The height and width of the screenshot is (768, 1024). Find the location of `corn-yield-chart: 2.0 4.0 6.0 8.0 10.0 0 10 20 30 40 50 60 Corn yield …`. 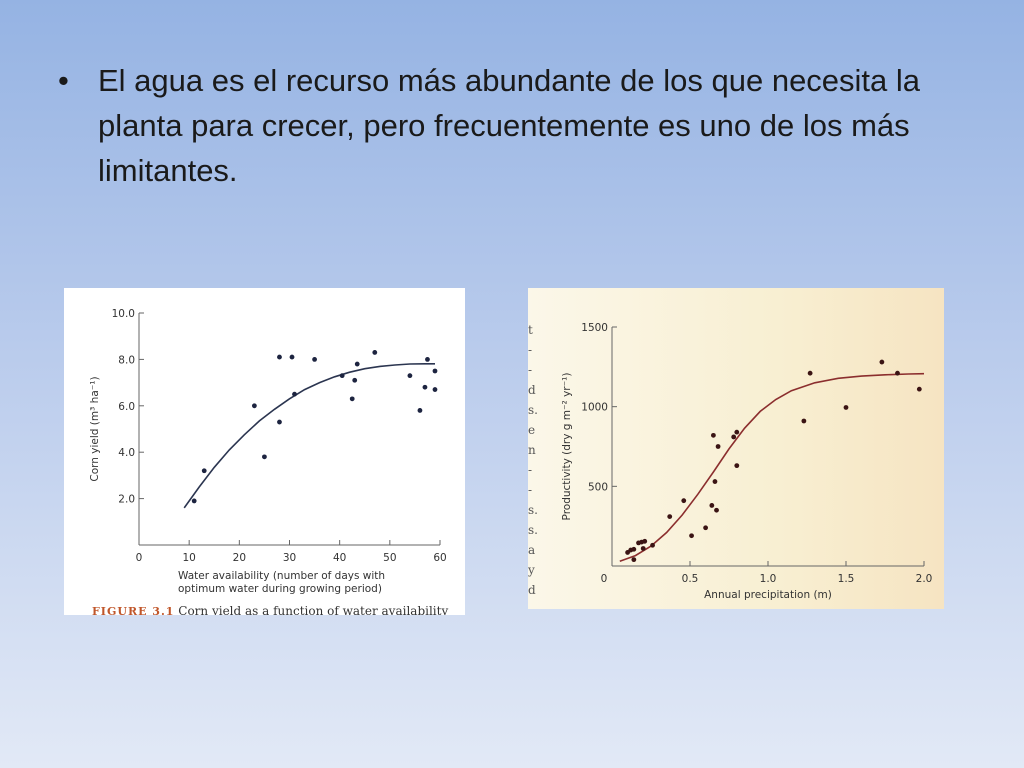

corn-yield-chart: 2.0 4.0 6.0 8.0 10.0 0 10 20 30 40 50 60 Corn yield … is located at coordinates (268, 451).